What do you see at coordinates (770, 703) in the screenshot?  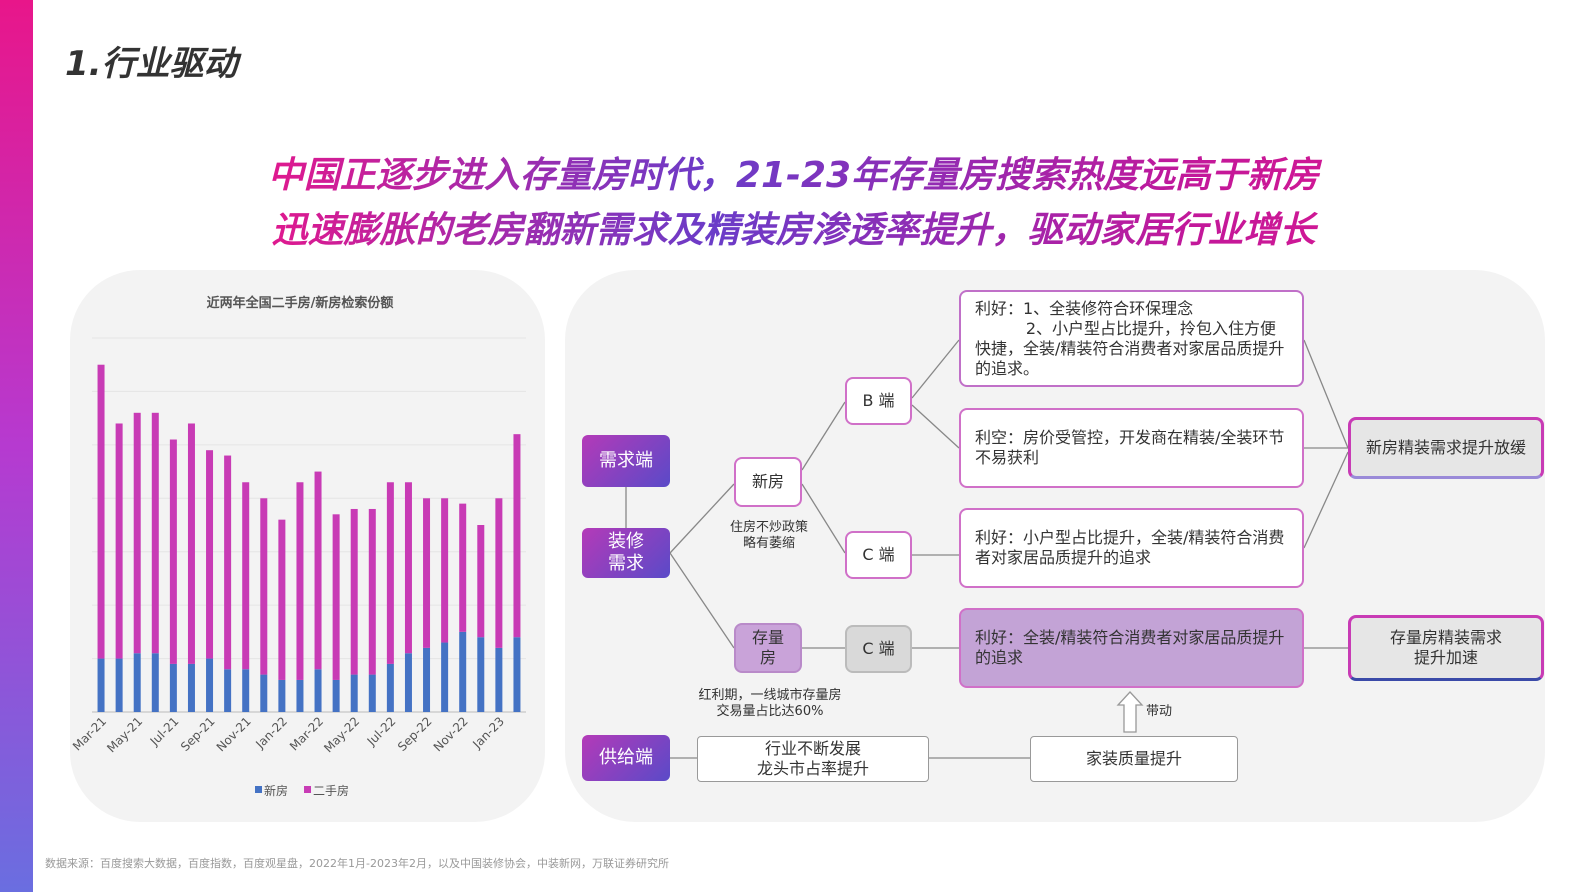 I see `note: 红利期，一线城市存量房 交易量占比达60%` at bounding box center [770, 703].